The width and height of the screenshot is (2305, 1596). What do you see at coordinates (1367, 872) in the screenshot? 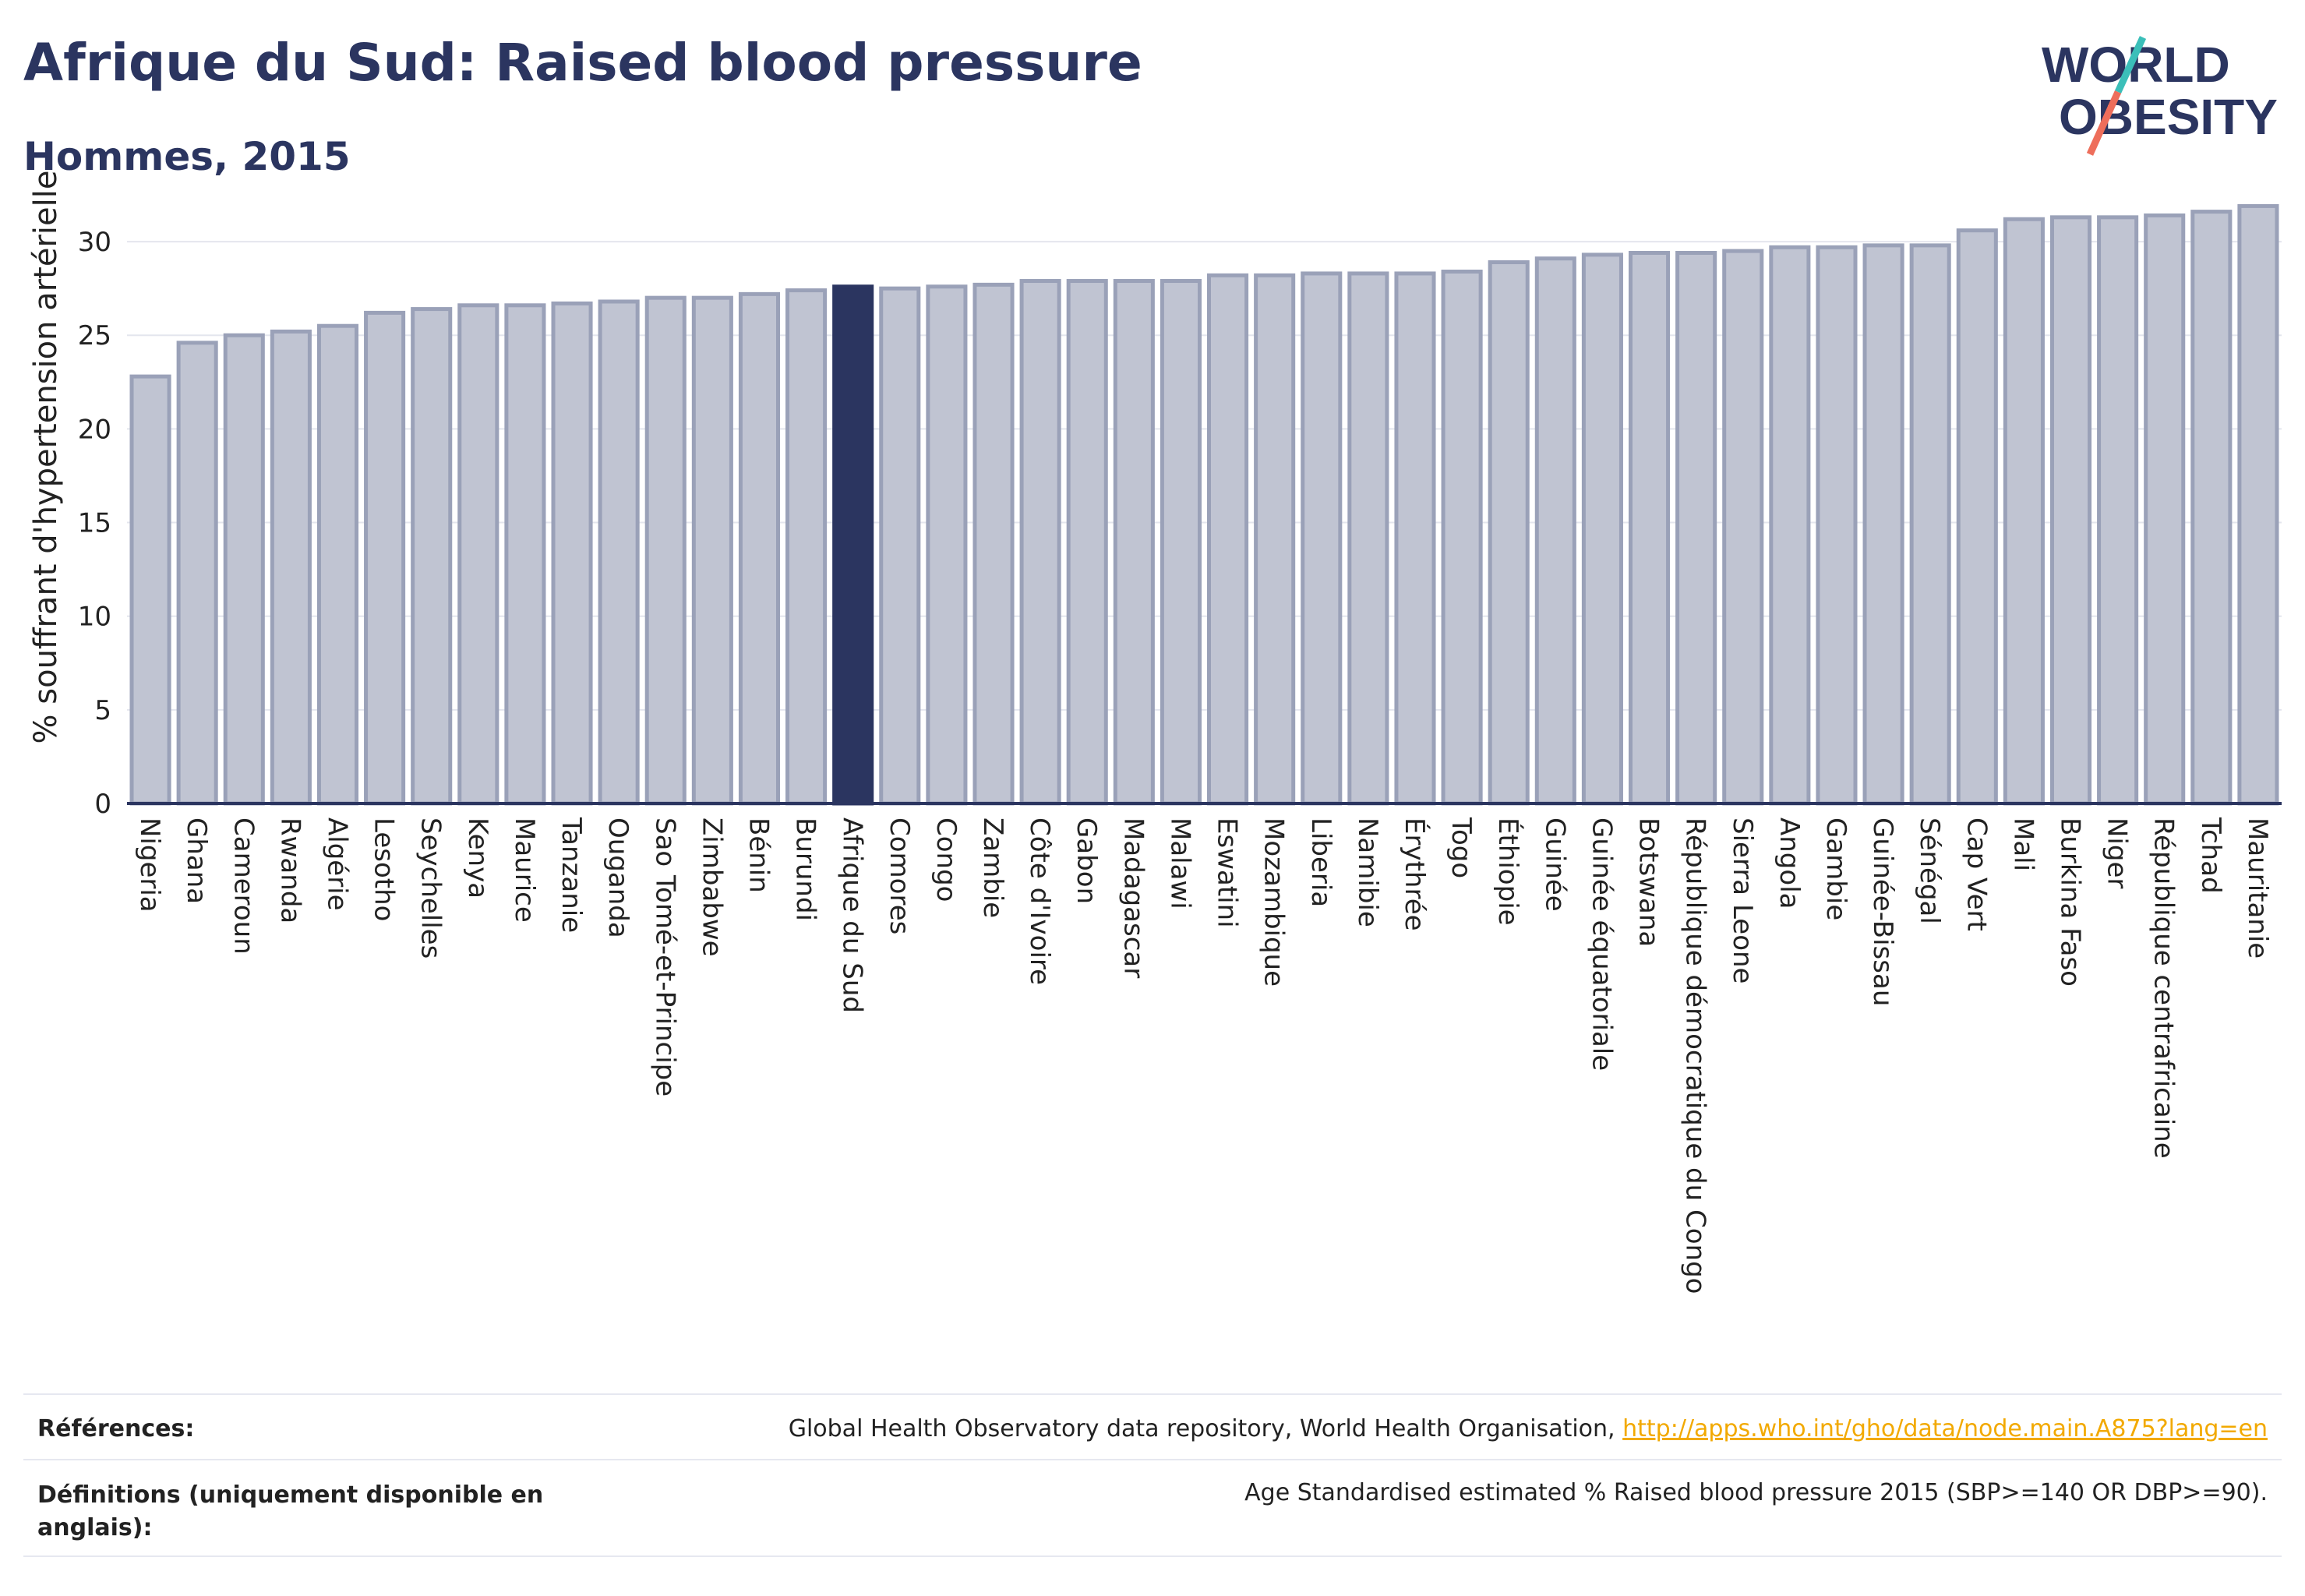
I see `x-tick-label: Namibie` at bounding box center [1367, 872].